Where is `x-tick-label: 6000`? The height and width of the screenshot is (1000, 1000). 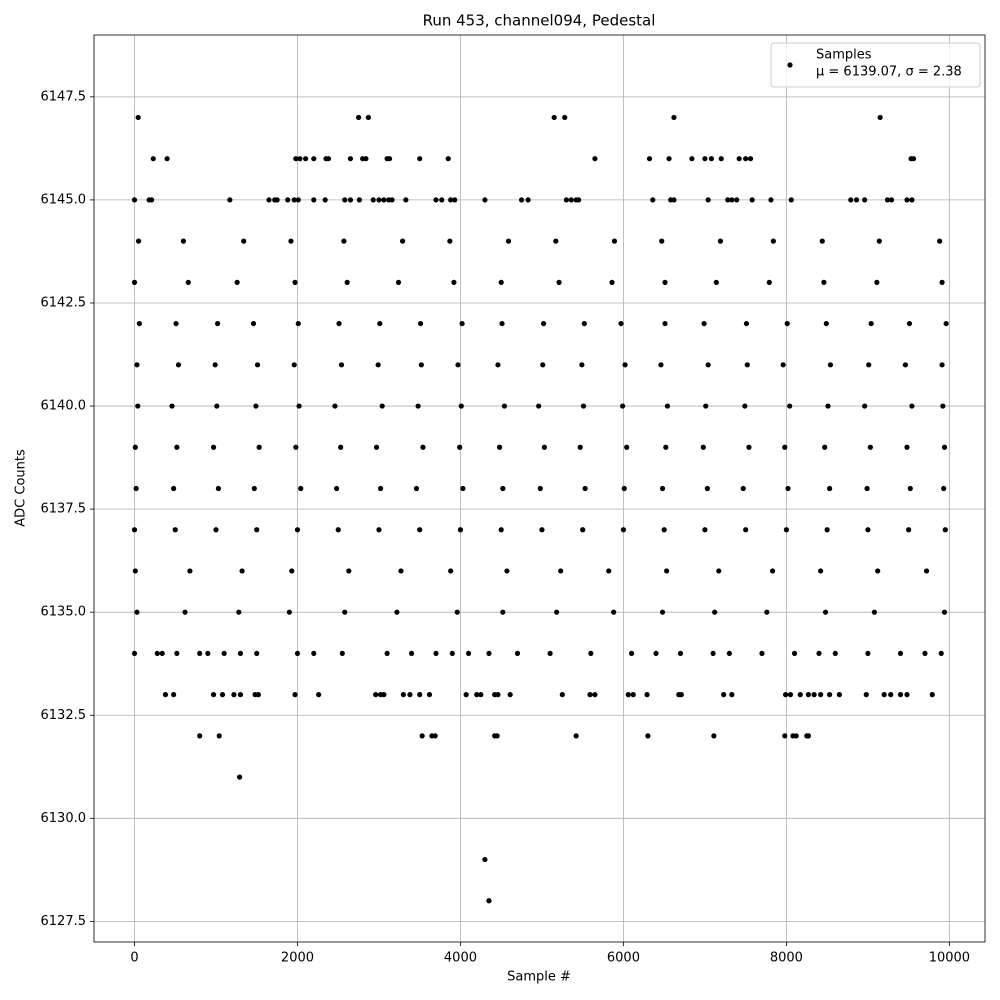
x-tick-label: 6000 is located at coordinates (623, 958).